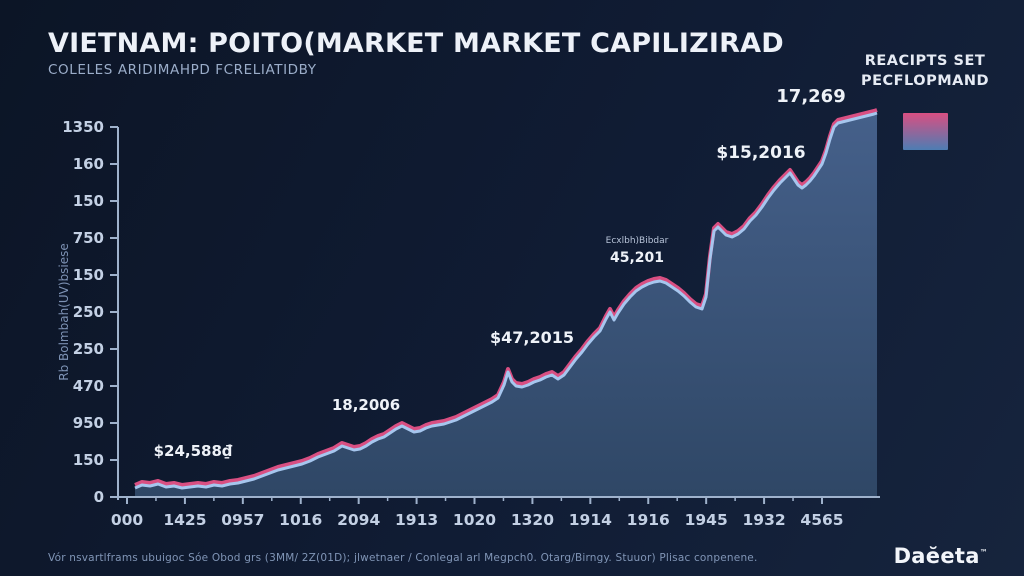  I want to click on x-tick-label: 1913, so click(416, 520).